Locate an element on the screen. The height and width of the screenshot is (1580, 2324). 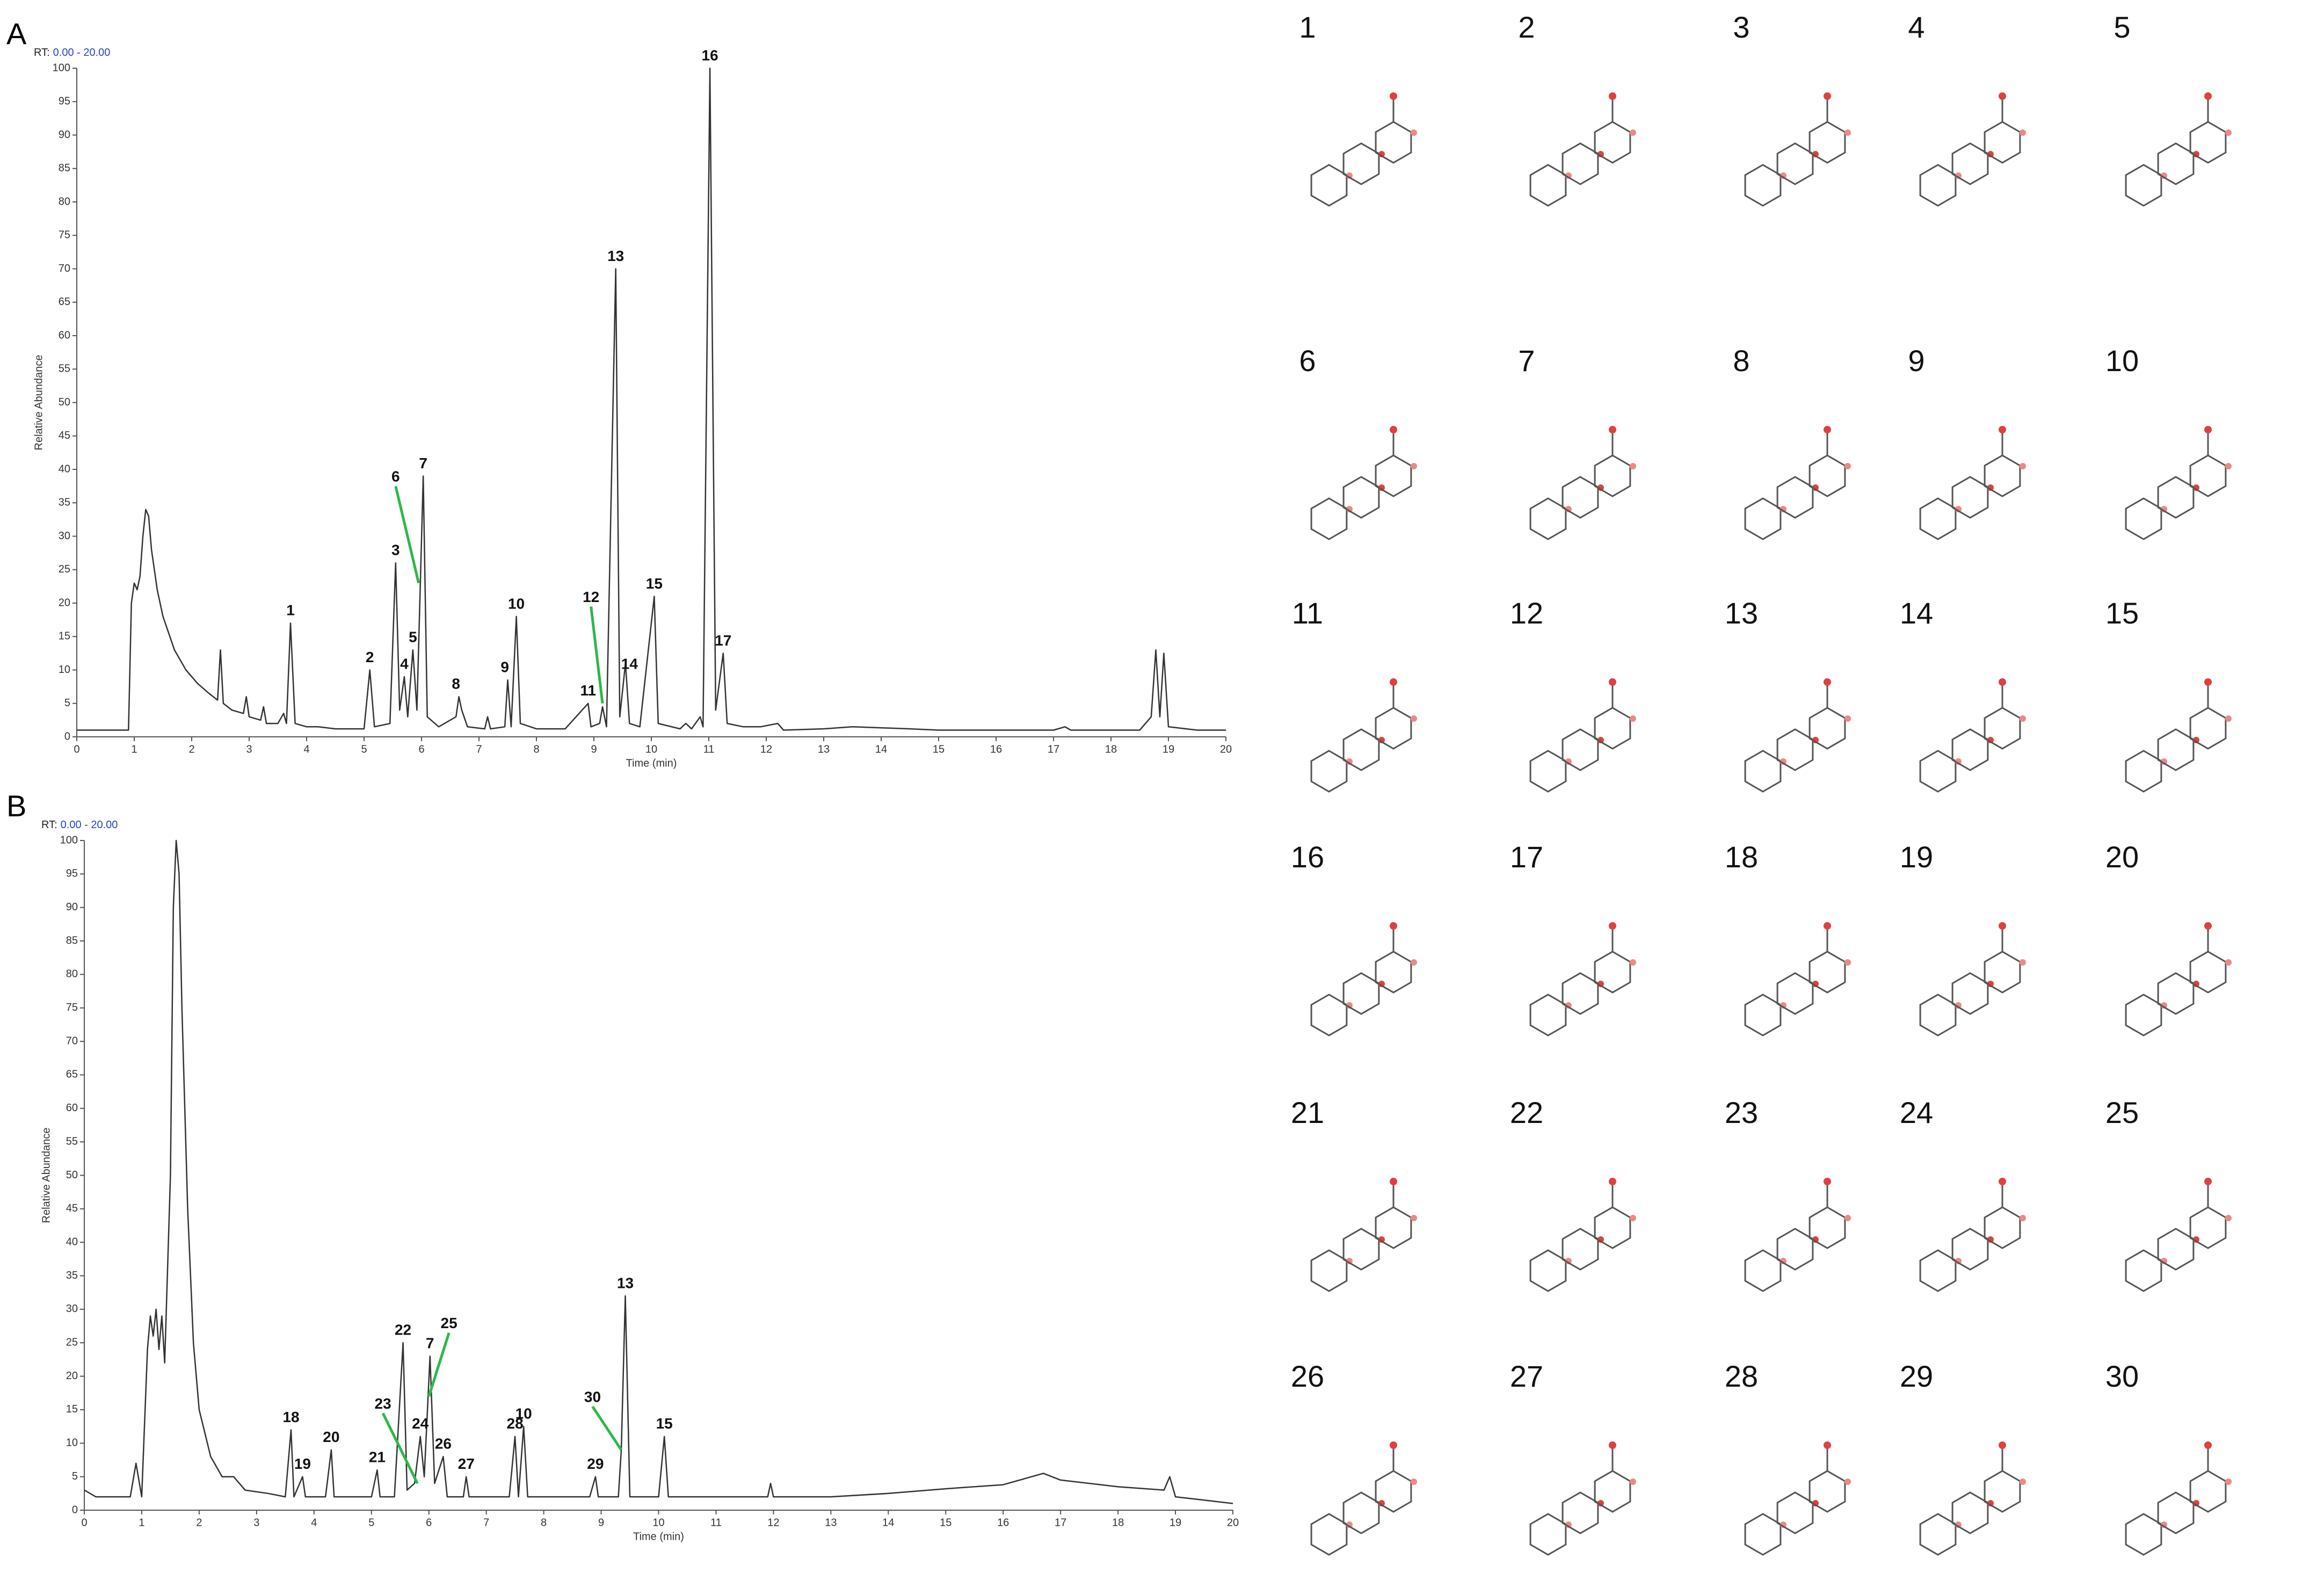
peak-label: 5 is located at coordinates (413, 637).